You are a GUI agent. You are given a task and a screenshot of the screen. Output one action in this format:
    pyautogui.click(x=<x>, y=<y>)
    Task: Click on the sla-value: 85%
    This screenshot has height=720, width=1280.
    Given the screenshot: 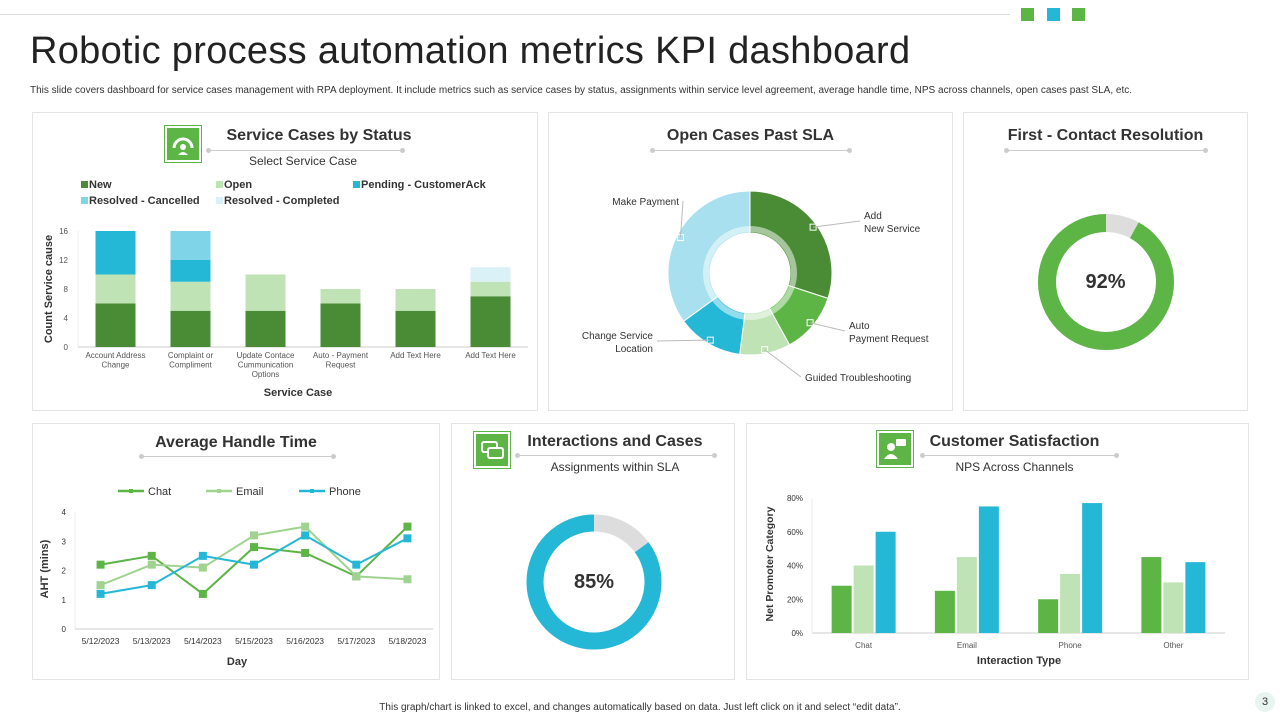 What is the action you would take?
    pyautogui.click(x=594, y=582)
    